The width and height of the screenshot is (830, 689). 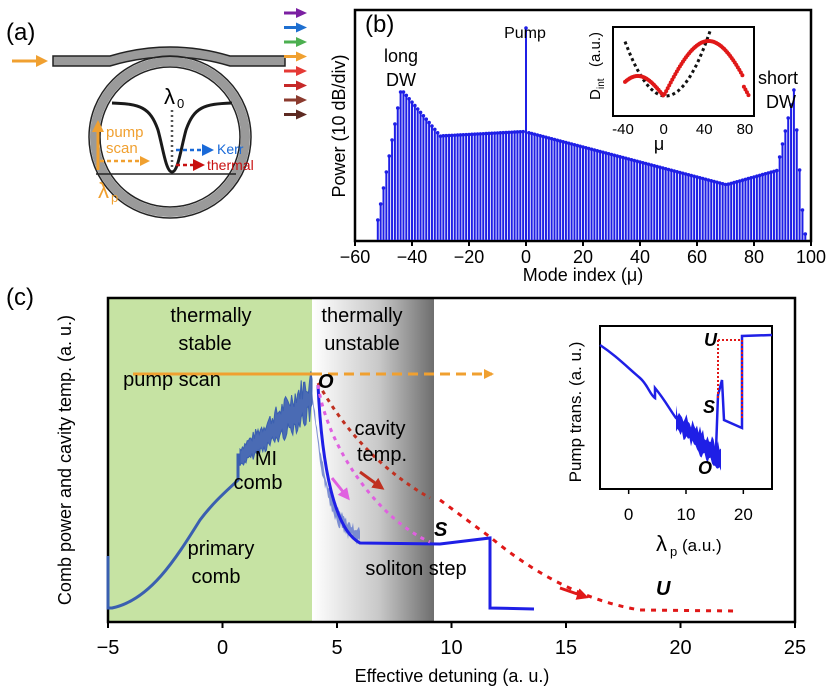 I want to click on spectrum-dot-mu--4, so click(x=514, y=132).